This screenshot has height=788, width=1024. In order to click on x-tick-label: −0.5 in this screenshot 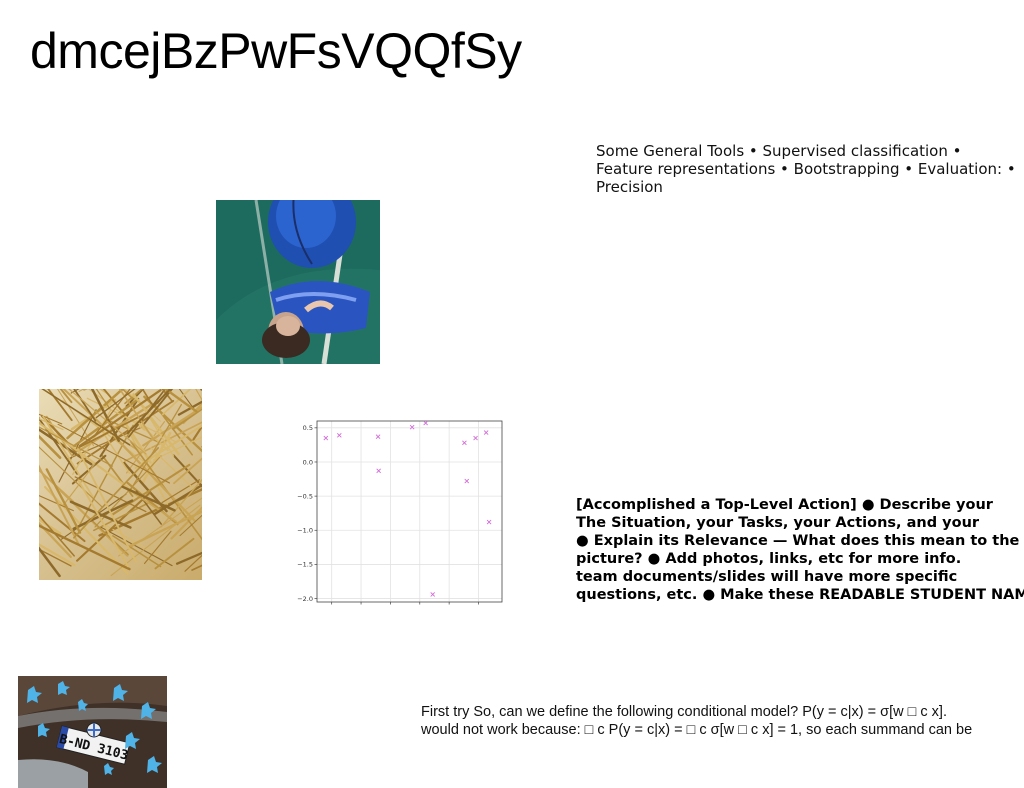, I will do `click(391, 606)`.